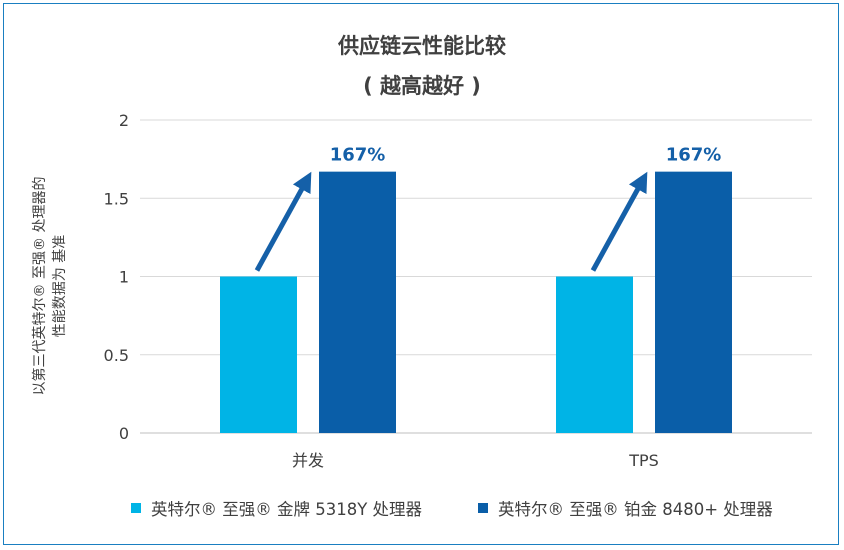  What do you see at coordinates (124, 120) in the screenshot?
I see `y-tick-label: 2` at bounding box center [124, 120].